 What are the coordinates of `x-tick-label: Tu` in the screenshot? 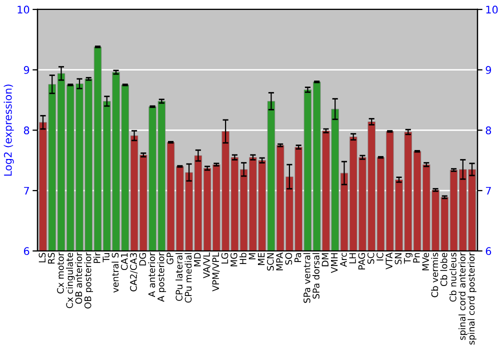 It's located at (106, 257).